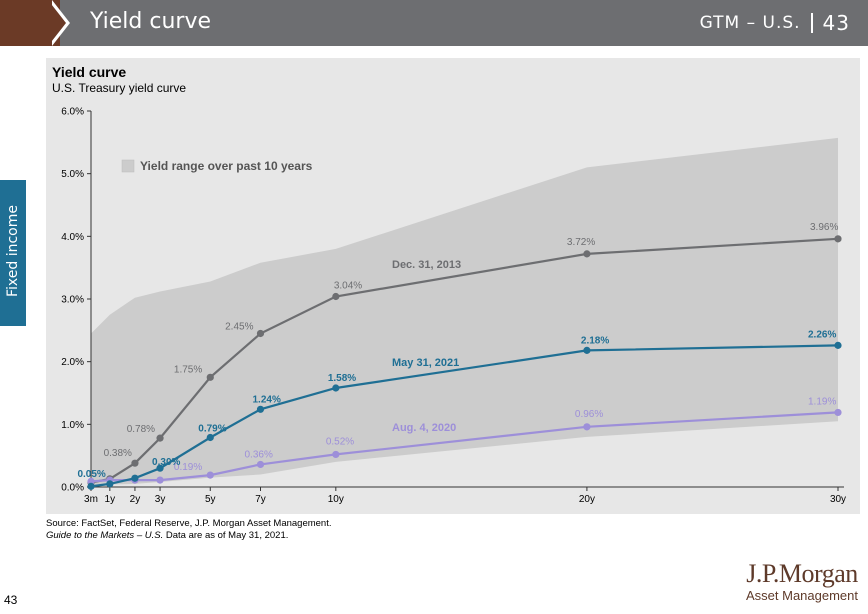  I want to click on chart-title: Yield curve, so click(89, 72).